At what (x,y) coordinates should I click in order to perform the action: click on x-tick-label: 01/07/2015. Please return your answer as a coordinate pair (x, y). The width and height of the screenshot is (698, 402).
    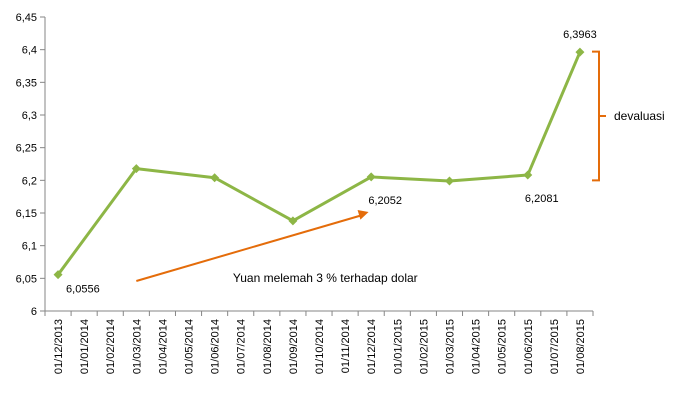
    Looking at the image, I should click on (555, 346).